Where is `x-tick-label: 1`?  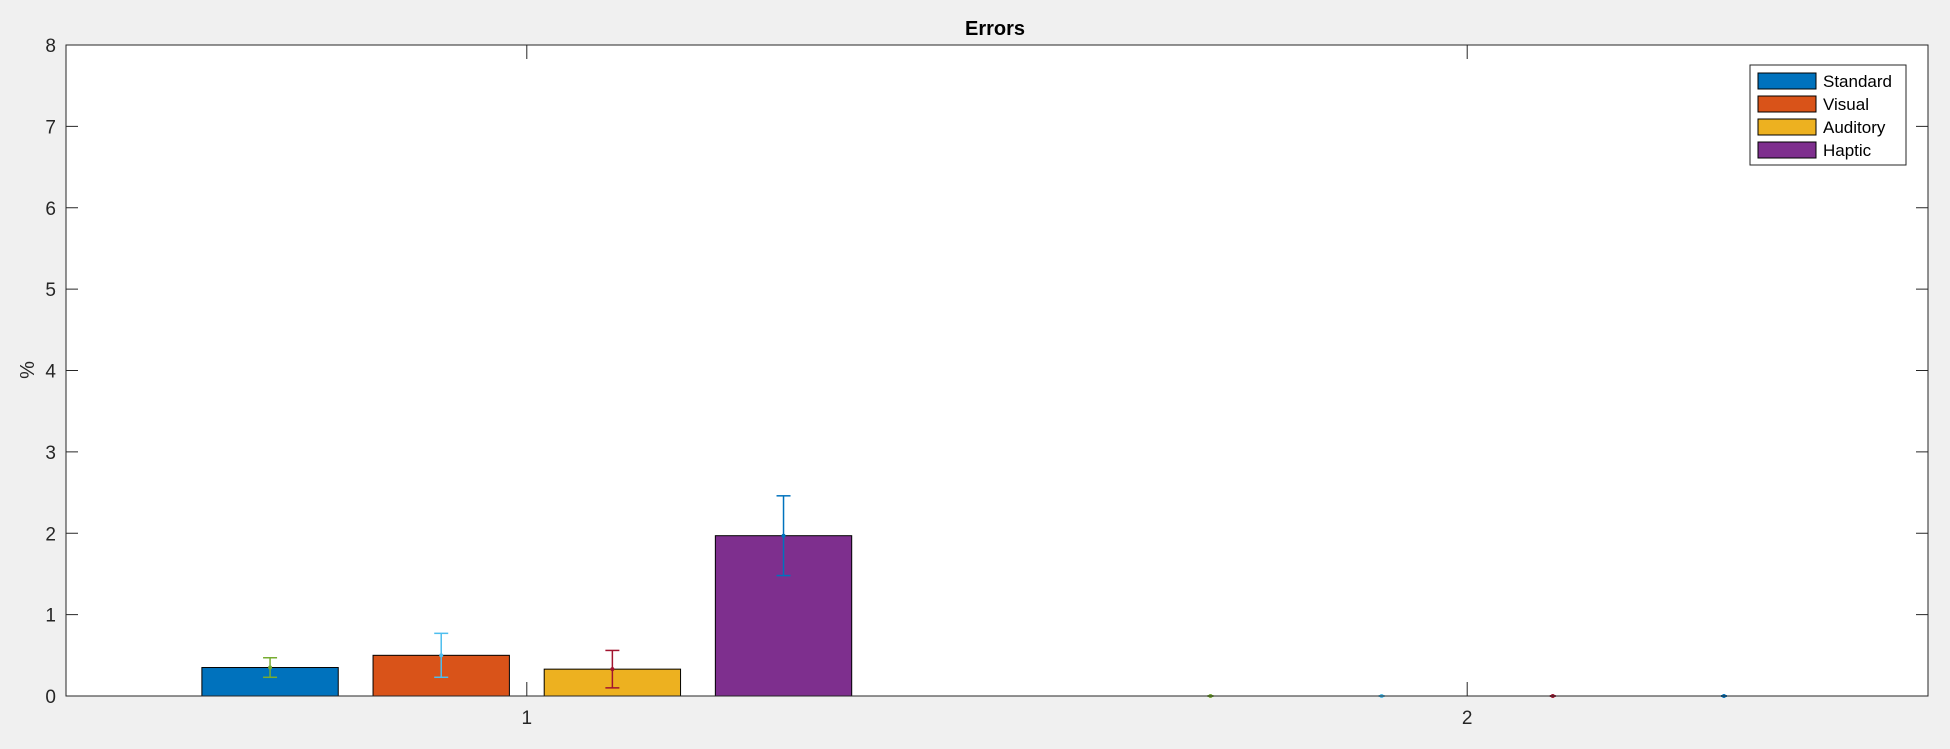 x-tick-label: 1 is located at coordinates (527, 718).